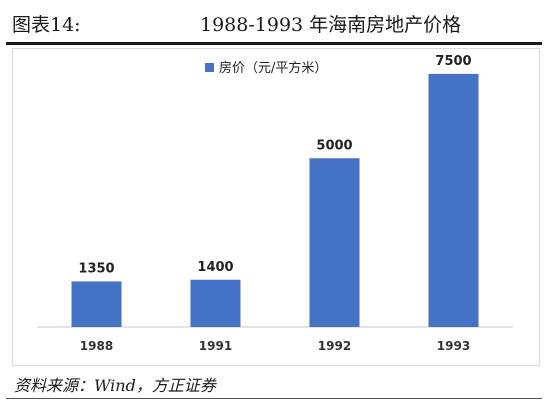 The height and width of the screenshot is (405, 550). What do you see at coordinates (453, 346) in the screenshot?
I see `x-tick-1993: 1993` at bounding box center [453, 346].